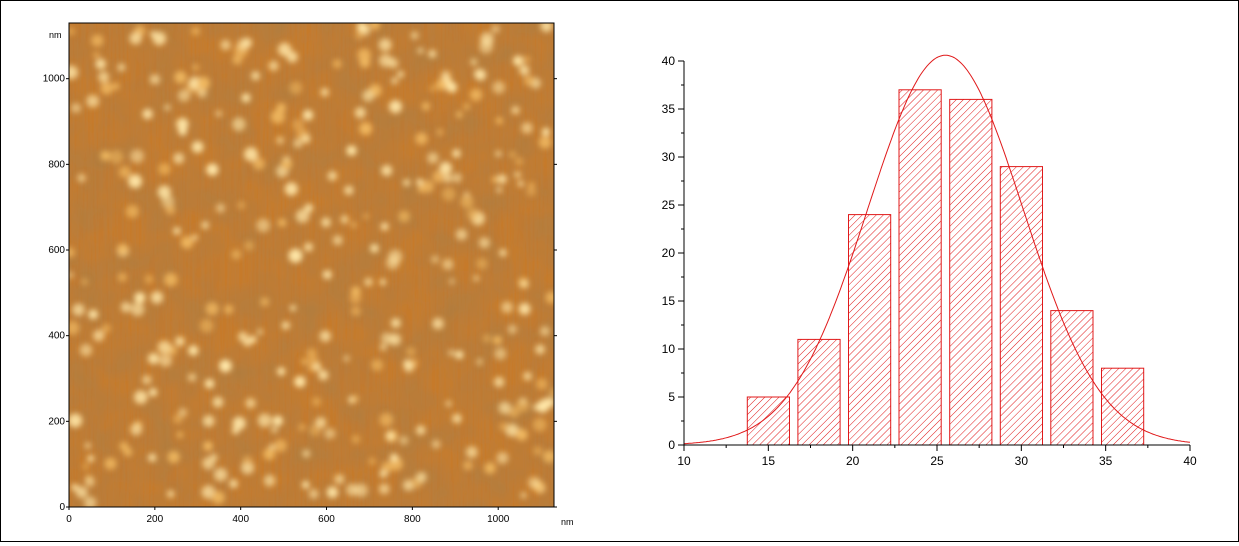 Image resolution: width=1239 pixels, height=546 pixels. I want to click on histogram-y-tick-label: 10, so click(669, 349).